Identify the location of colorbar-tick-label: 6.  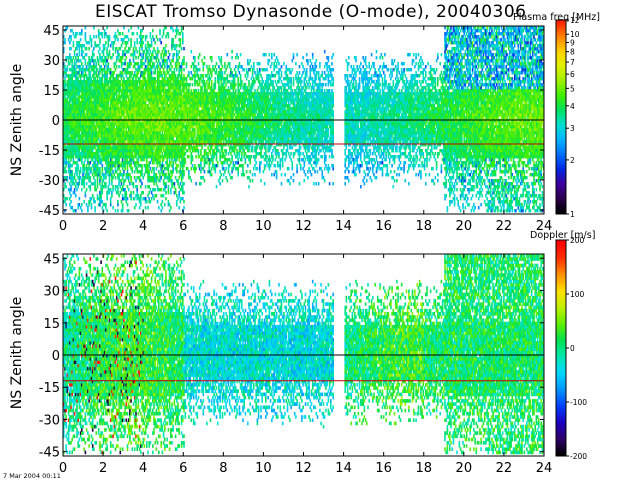
(572, 74).